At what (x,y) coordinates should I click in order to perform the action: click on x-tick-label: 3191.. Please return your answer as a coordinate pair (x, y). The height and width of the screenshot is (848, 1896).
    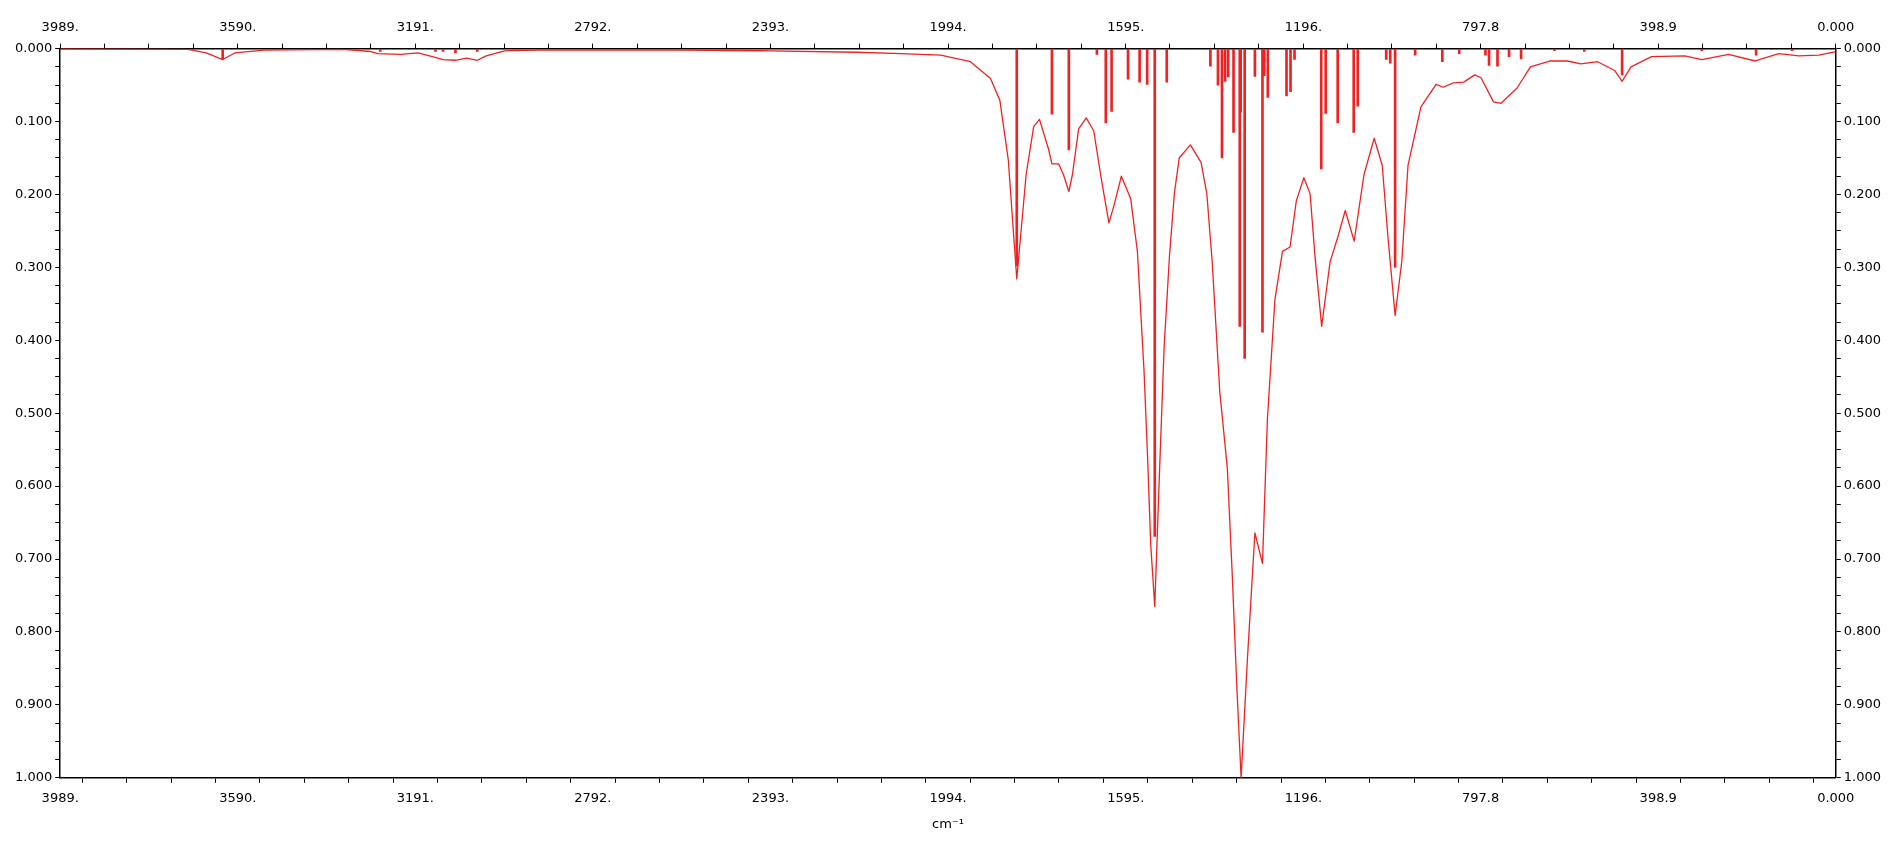
    Looking at the image, I should click on (415, 27).